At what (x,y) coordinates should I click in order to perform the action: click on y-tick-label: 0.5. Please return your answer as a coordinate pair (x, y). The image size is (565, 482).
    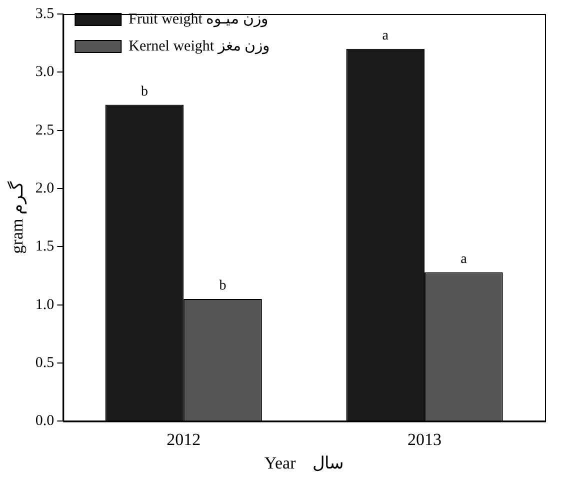
    Looking at the image, I should click on (44, 362).